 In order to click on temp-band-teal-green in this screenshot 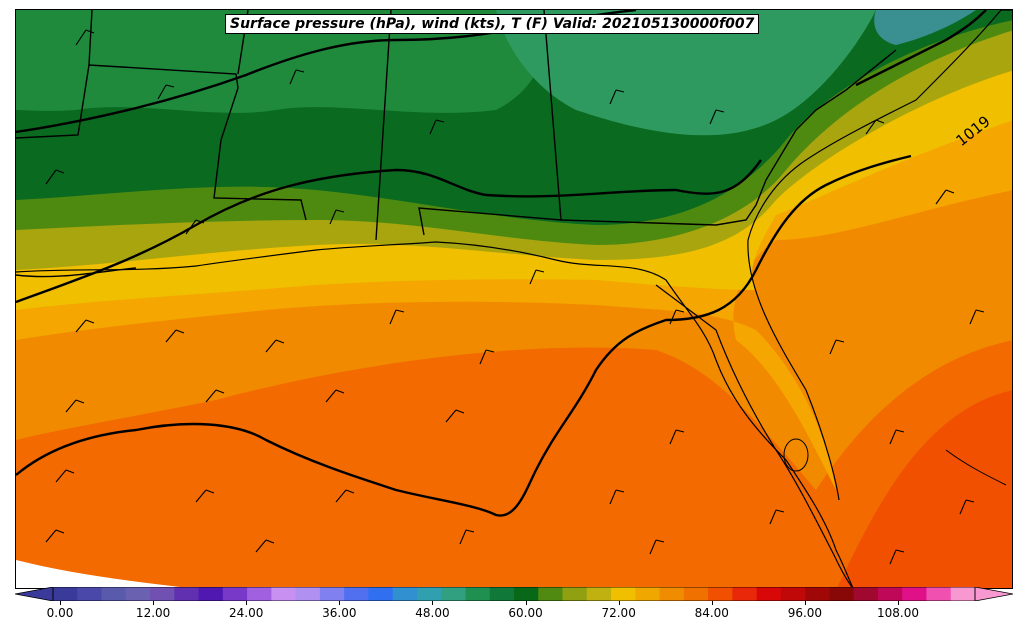, I will do `click(686, 73)`.